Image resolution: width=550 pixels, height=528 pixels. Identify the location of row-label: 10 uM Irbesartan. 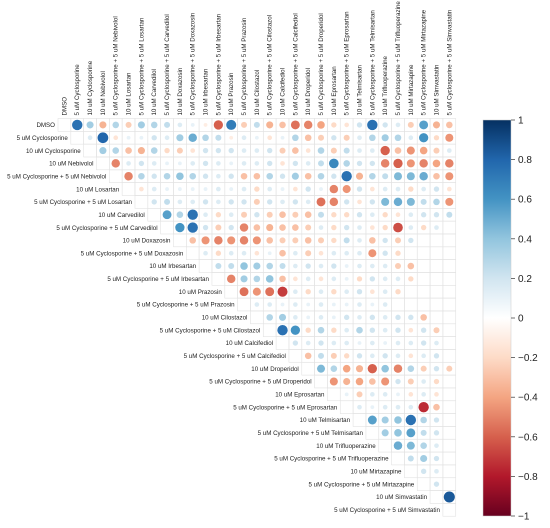
(172, 266).